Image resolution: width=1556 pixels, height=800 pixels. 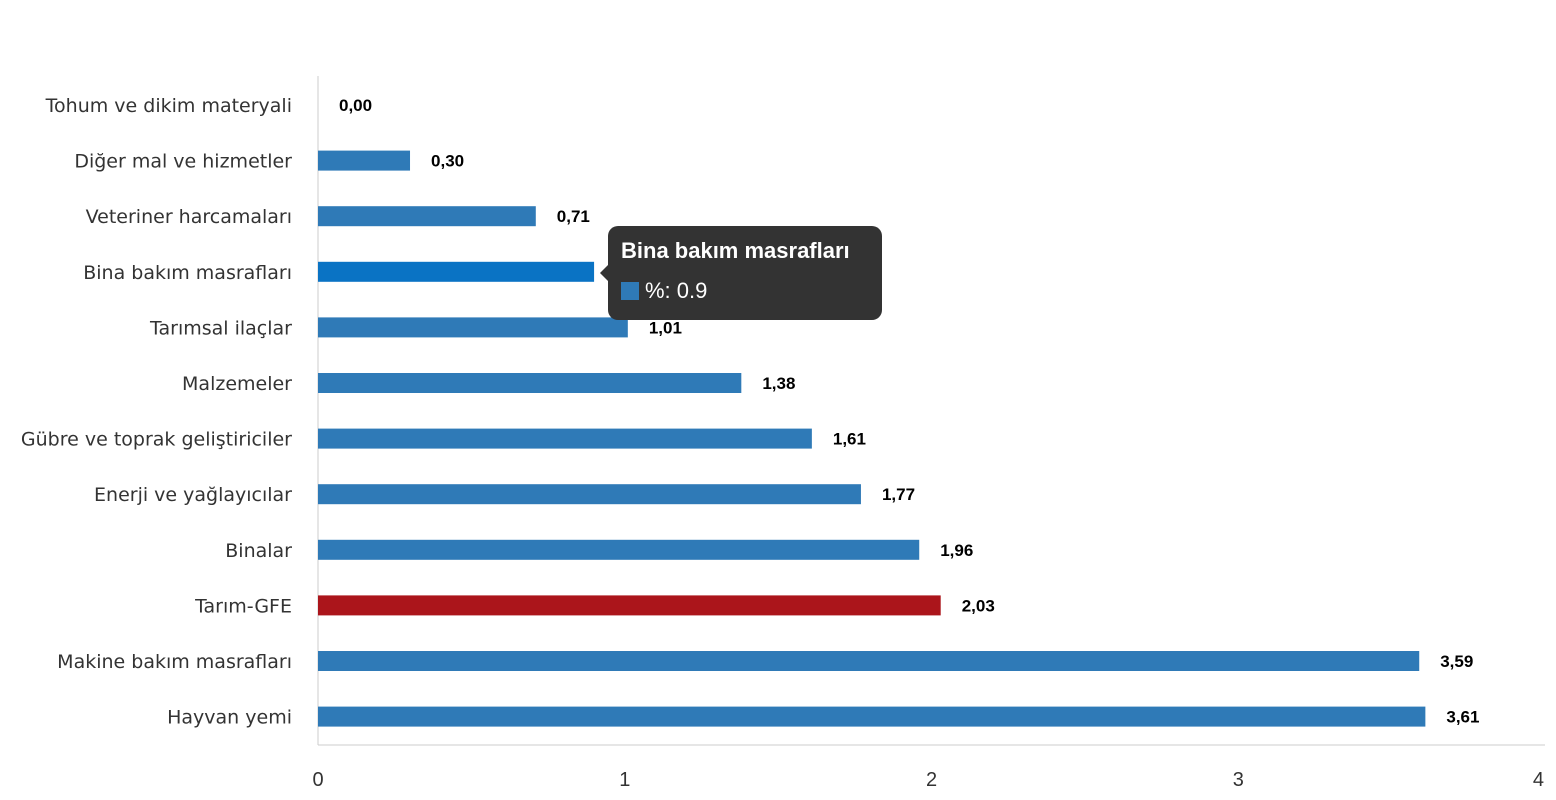 What do you see at coordinates (1462, 717) in the screenshot?
I see `value-label-hayvan-yemi: 3,61` at bounding box center [1462, 717].